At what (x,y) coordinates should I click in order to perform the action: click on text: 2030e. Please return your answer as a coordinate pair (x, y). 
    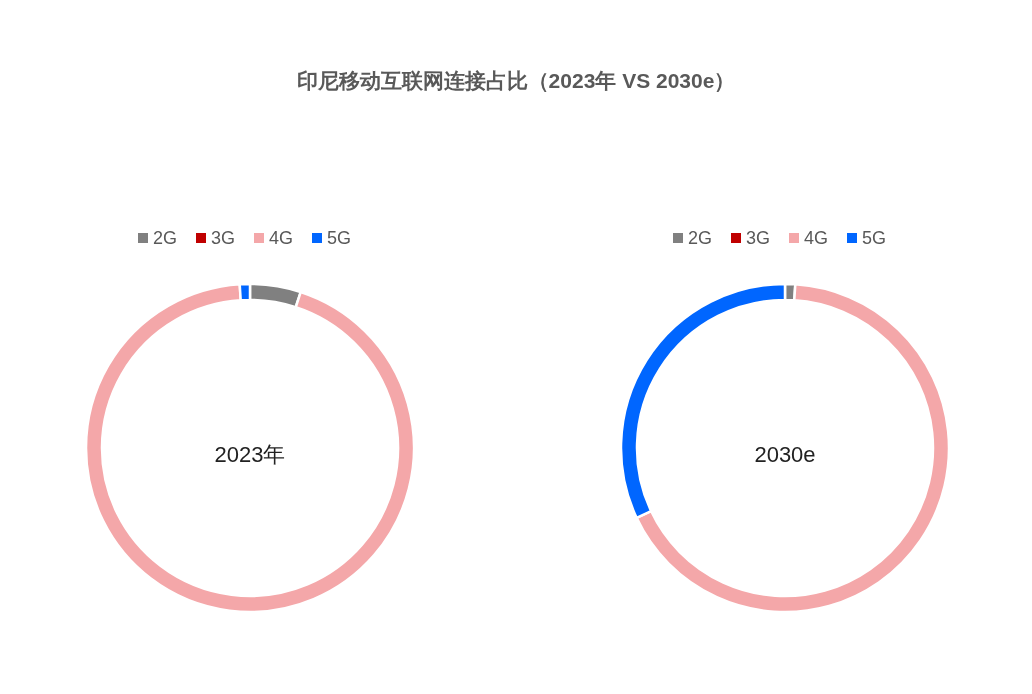
    Looking at the image, I should click on (785, 454).